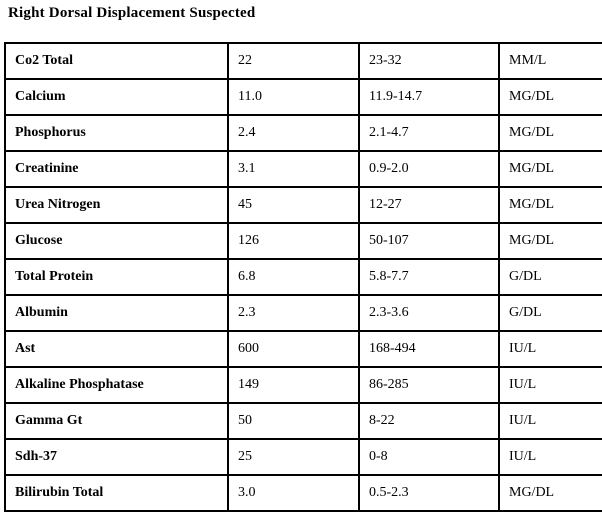 This screenshot has height=512, width=602. Describe the element at coordinates (293, 349) in the screenshot. I see `value-cell: 600` at that location.